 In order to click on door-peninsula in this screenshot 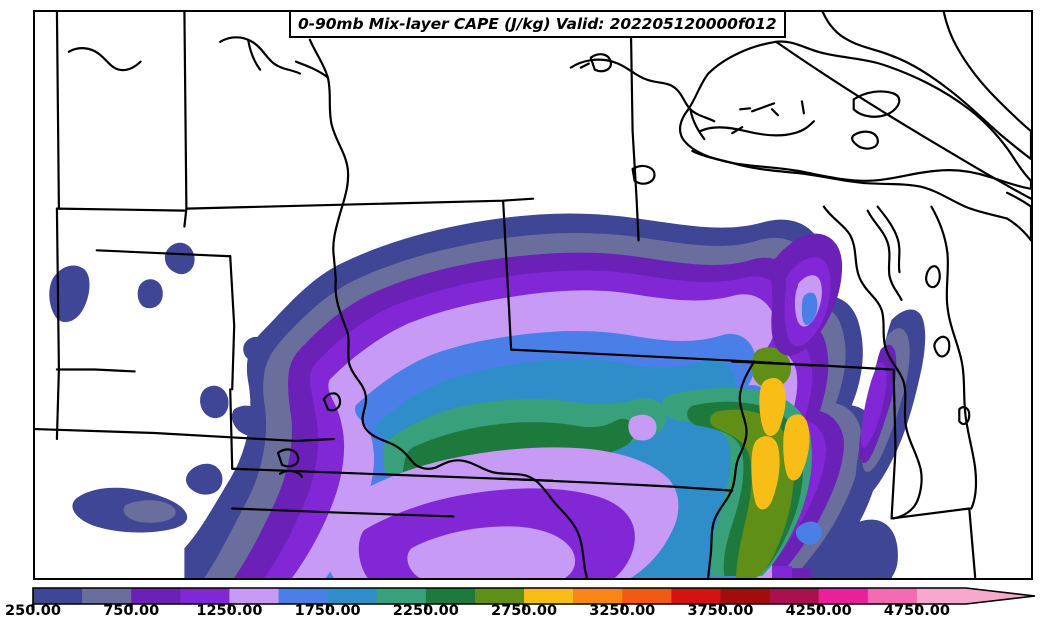, I will do `click(888, 239)`.